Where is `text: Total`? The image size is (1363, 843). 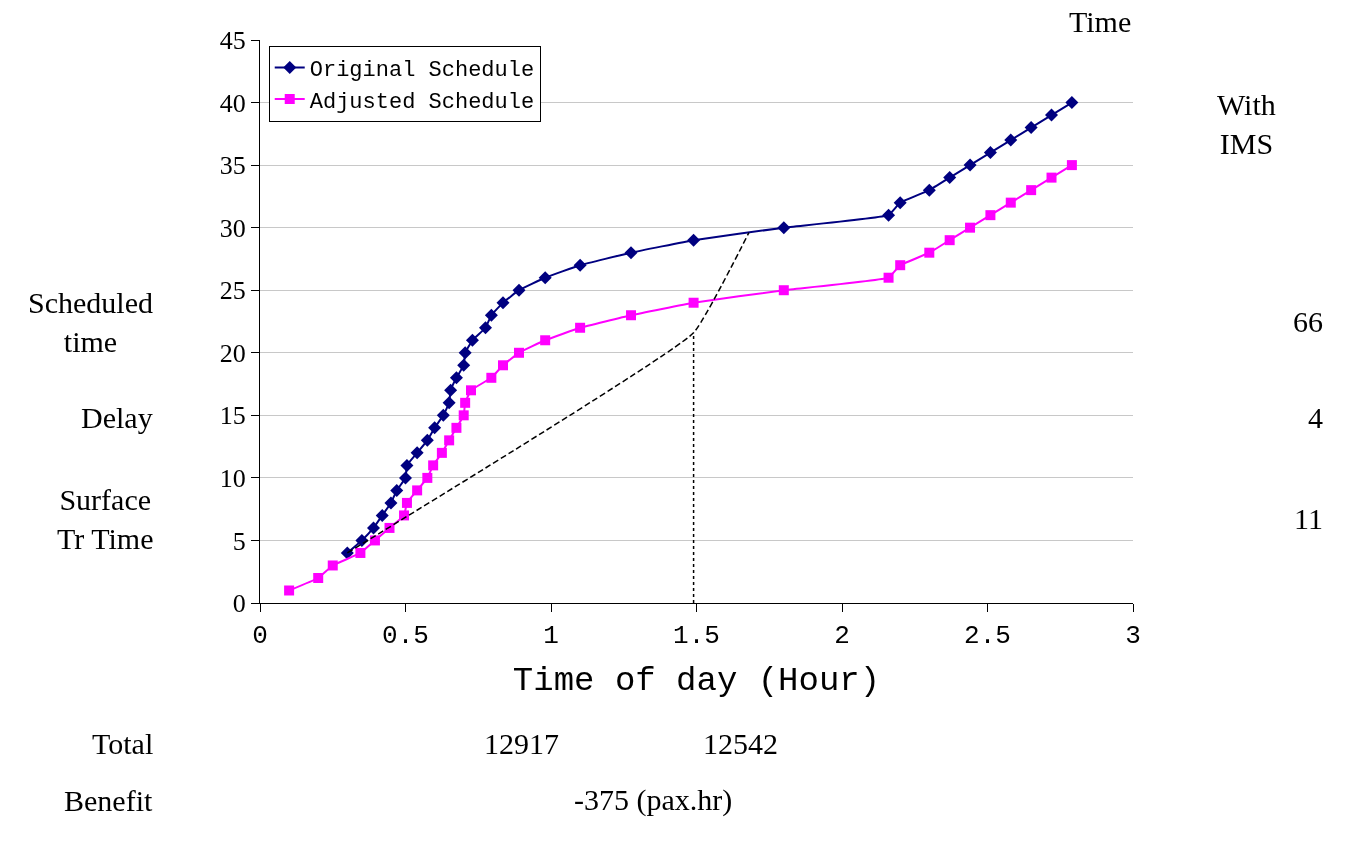 text: Total is located at coordinates (123, 743).